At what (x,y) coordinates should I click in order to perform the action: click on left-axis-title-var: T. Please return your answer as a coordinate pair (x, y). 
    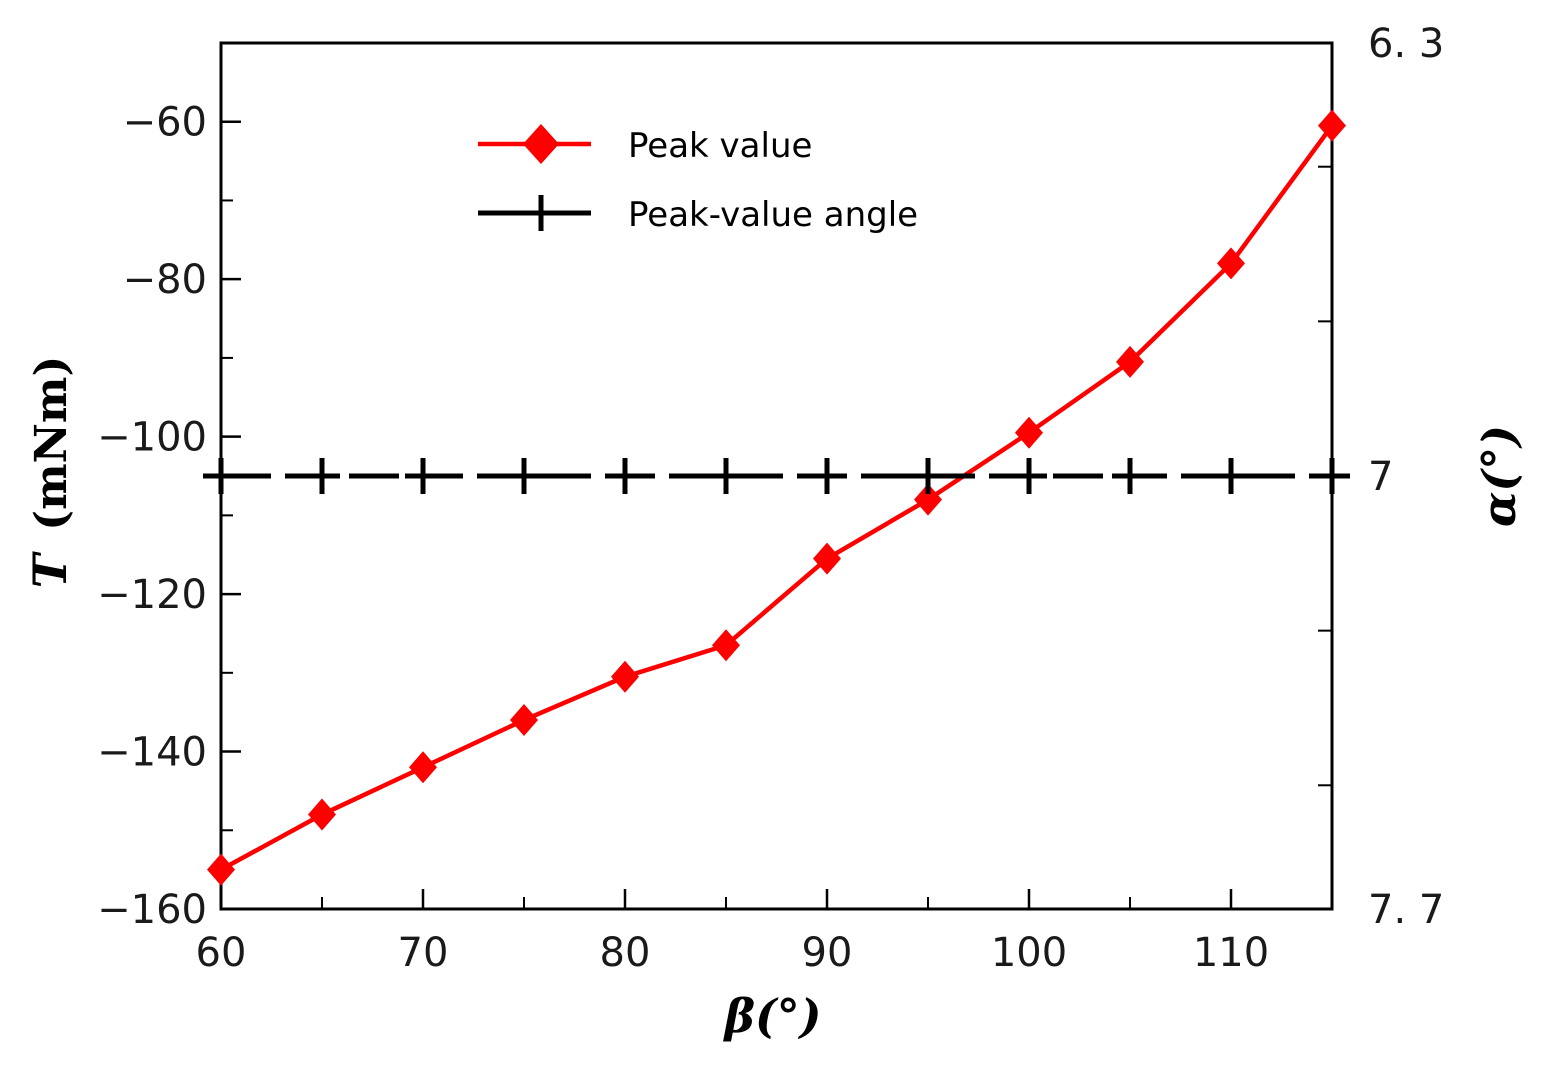
    Looking at the image, I should click on (50, 569).